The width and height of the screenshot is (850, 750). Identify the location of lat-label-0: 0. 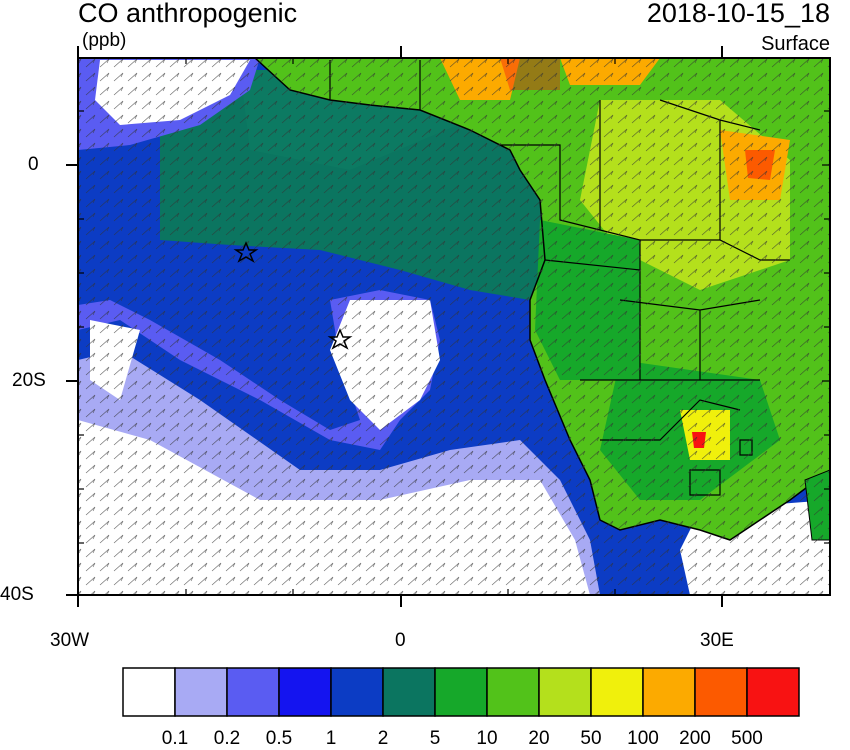
(33, 164).